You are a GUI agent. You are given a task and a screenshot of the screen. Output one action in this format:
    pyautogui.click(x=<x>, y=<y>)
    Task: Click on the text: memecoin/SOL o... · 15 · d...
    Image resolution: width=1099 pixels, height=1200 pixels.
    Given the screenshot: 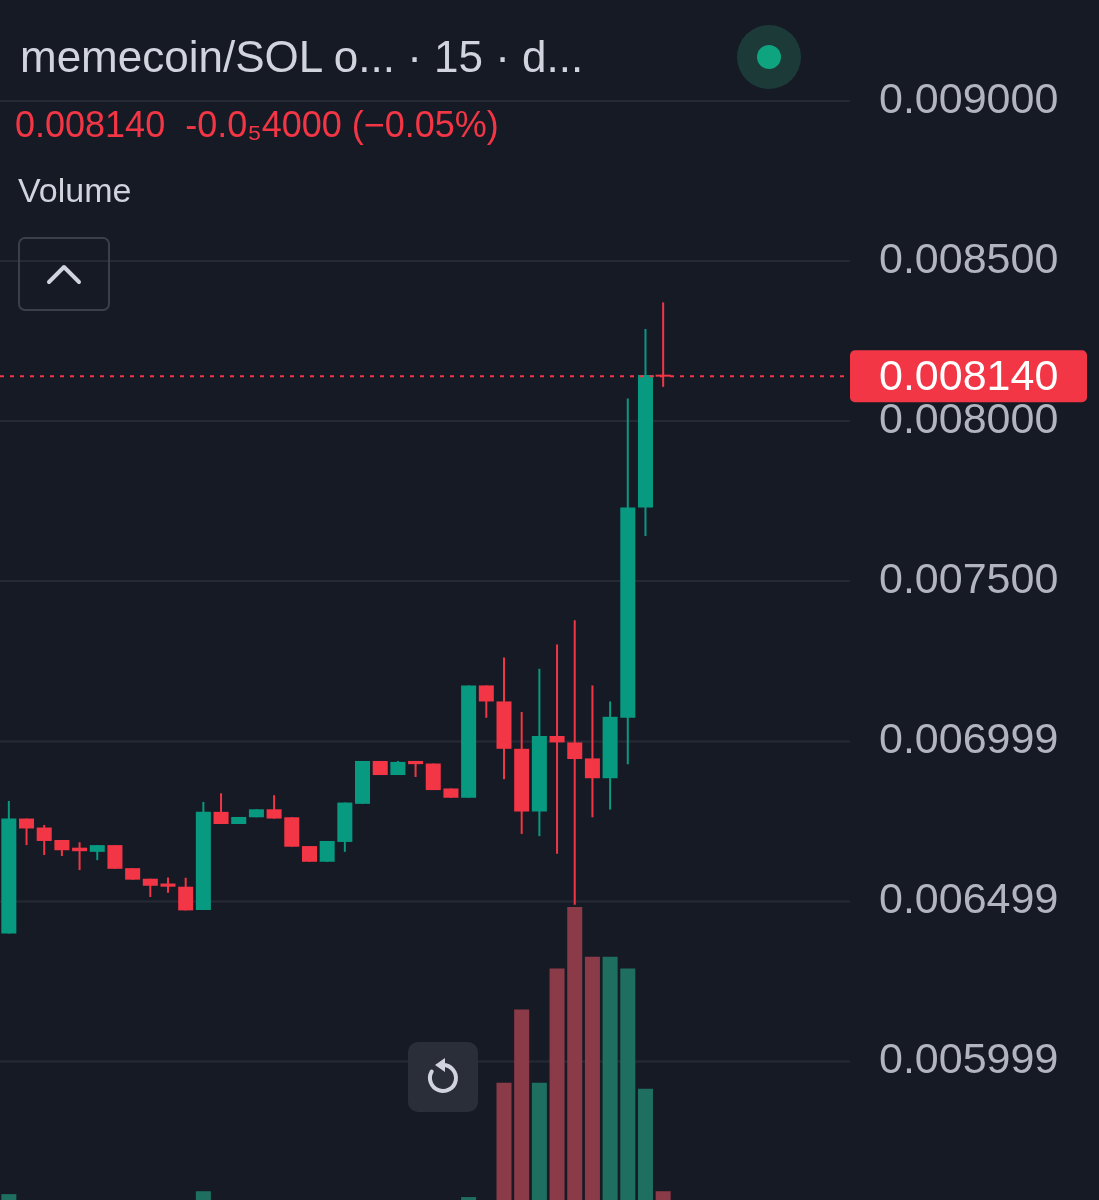 What is the action you would take?
    pyautogui.click(x=302, y=57)
    